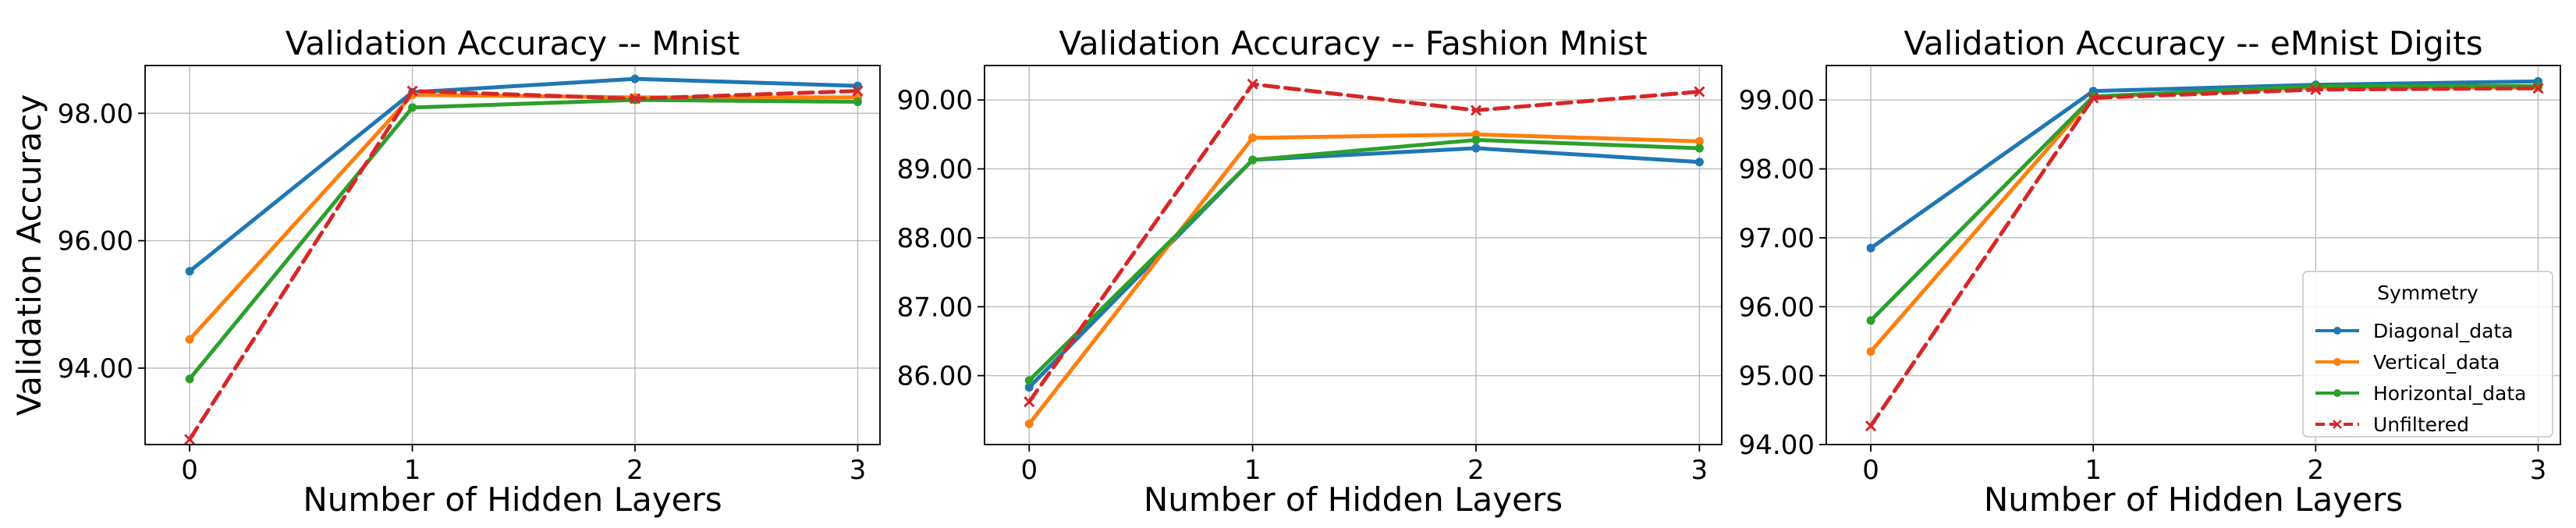 The image size is (2576, 528). What do you see at coordinates (935, 101) in the screenshot?
I see `y-tick-label: 90.00` at bounding box center [935, 101].